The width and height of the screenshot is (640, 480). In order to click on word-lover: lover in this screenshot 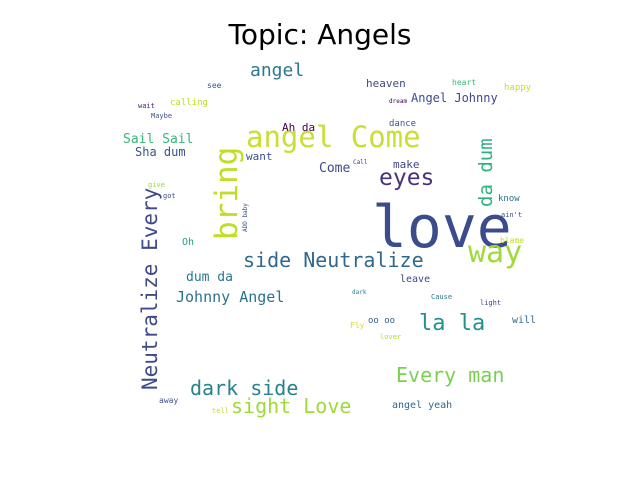, I will do `click(391, 337)`.